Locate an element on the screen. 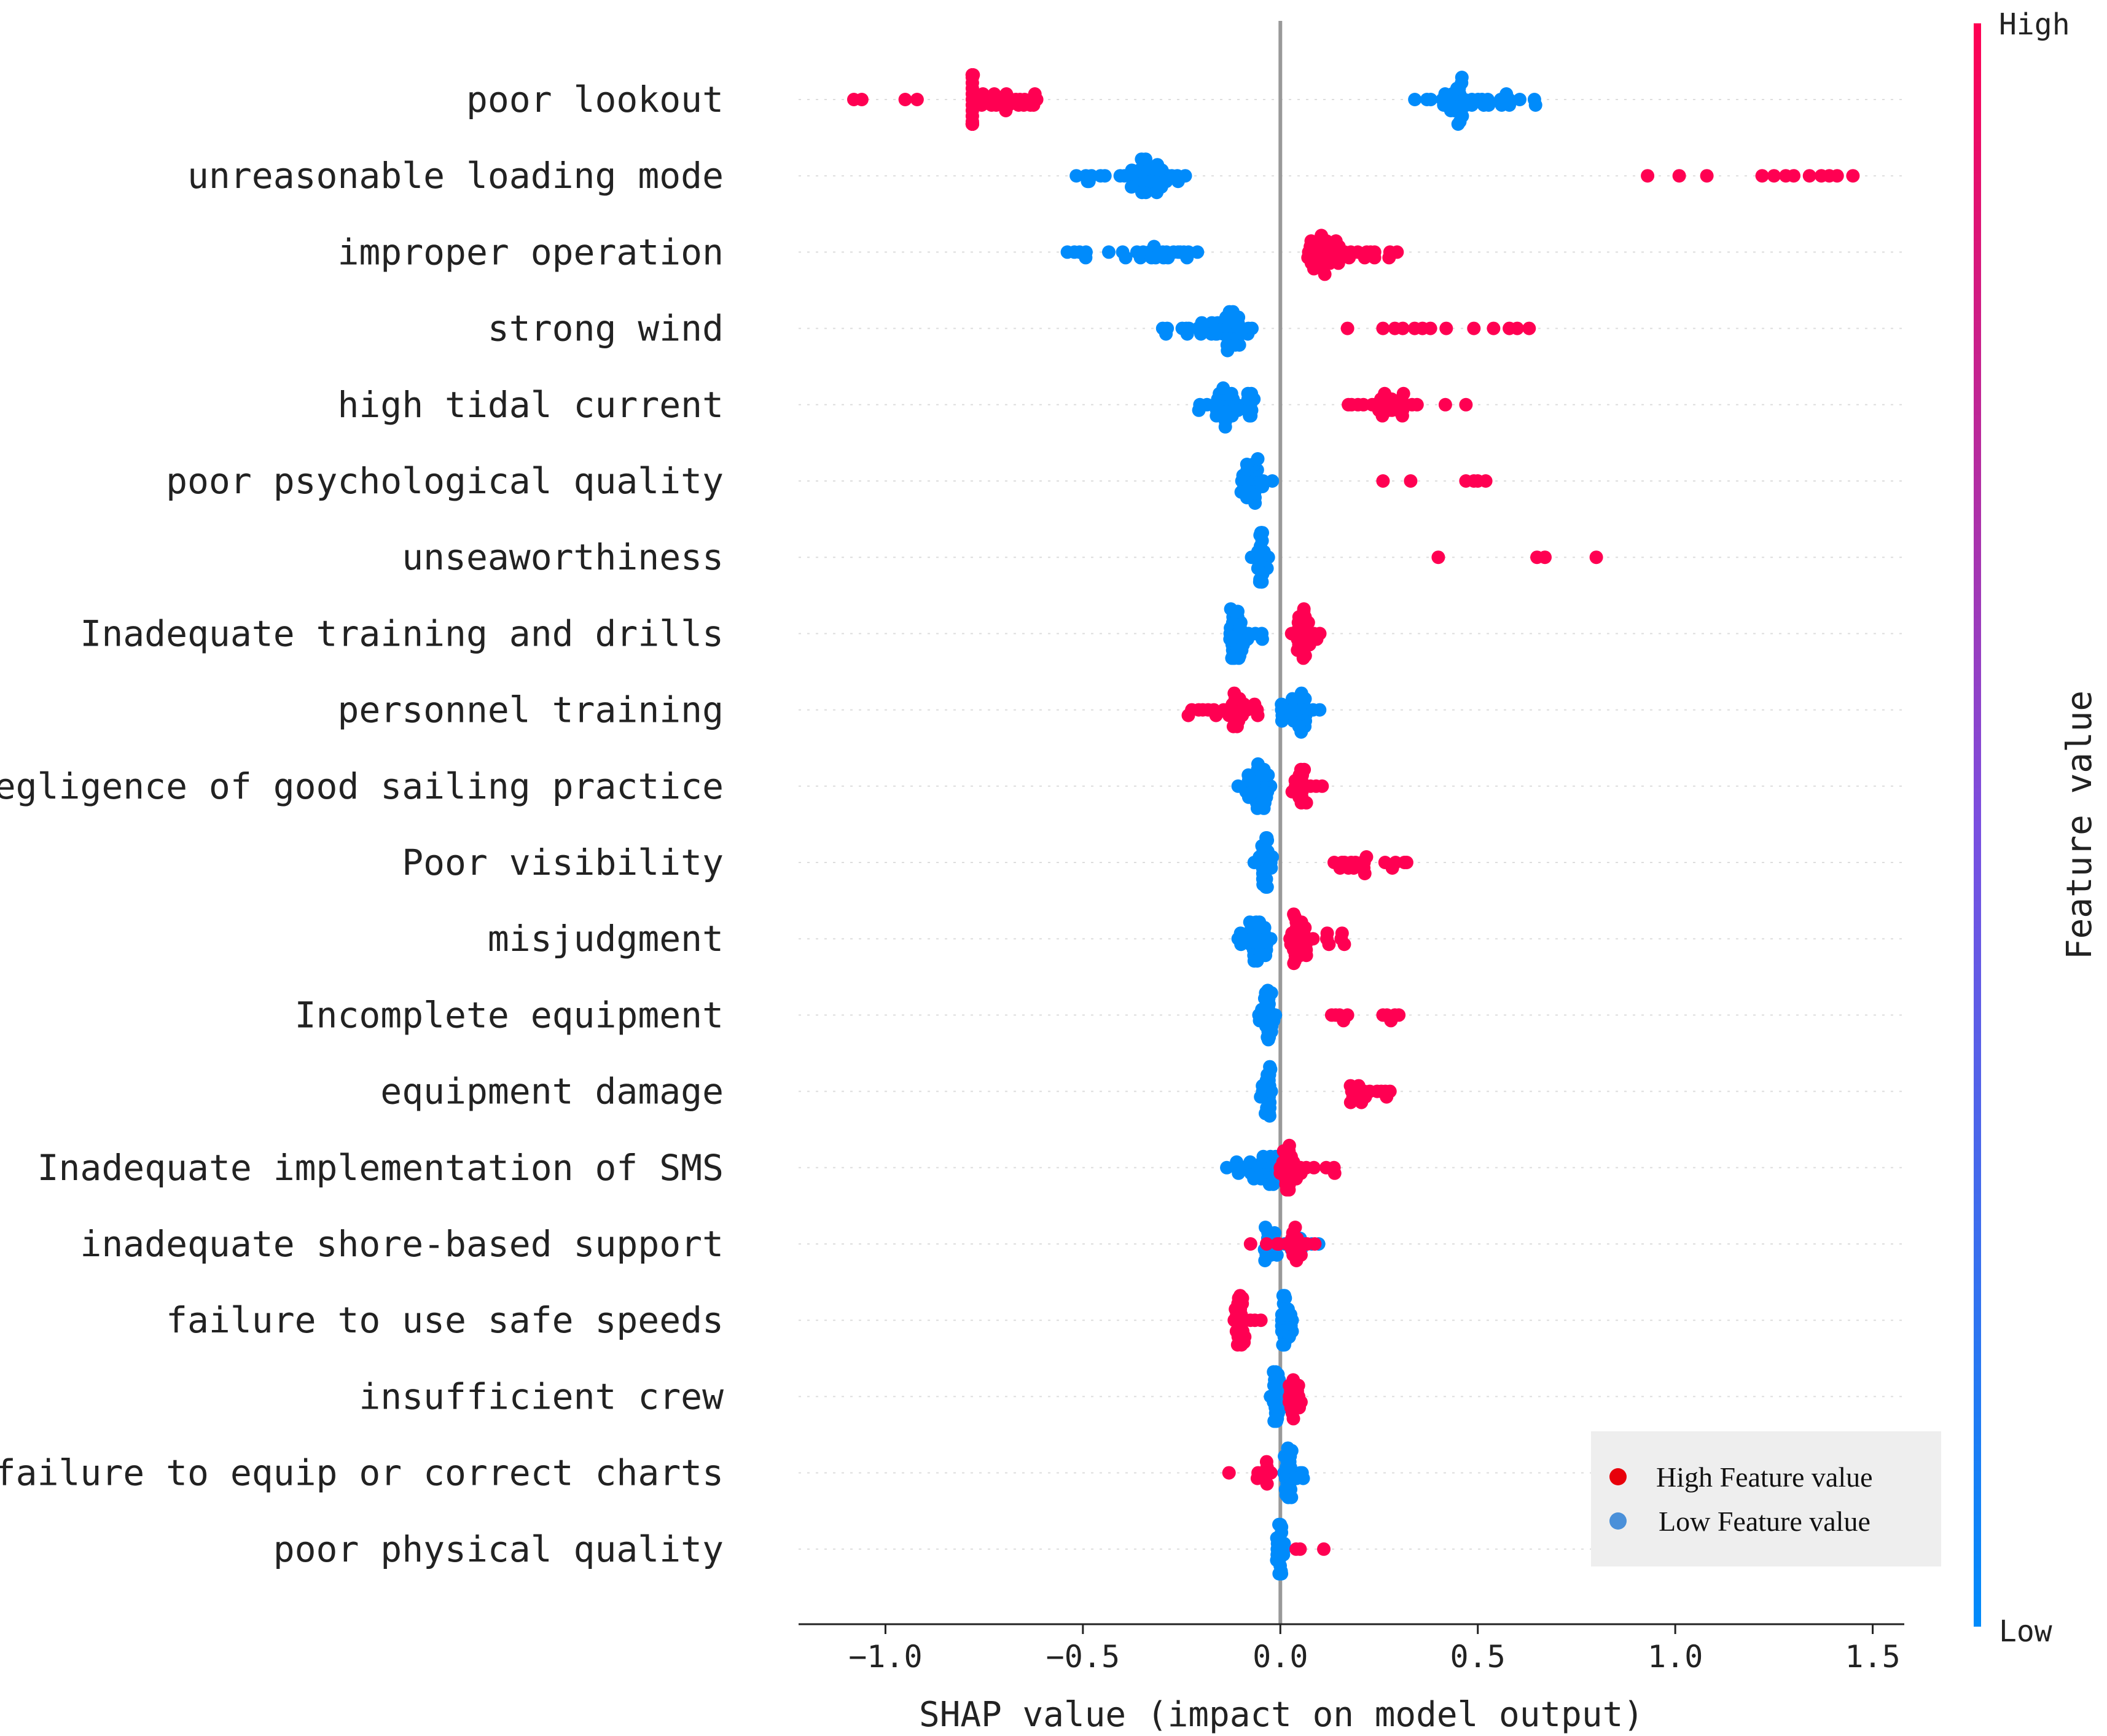  feature-label: Inadequate implementation of SMS is located at coordinates (381, 1168).